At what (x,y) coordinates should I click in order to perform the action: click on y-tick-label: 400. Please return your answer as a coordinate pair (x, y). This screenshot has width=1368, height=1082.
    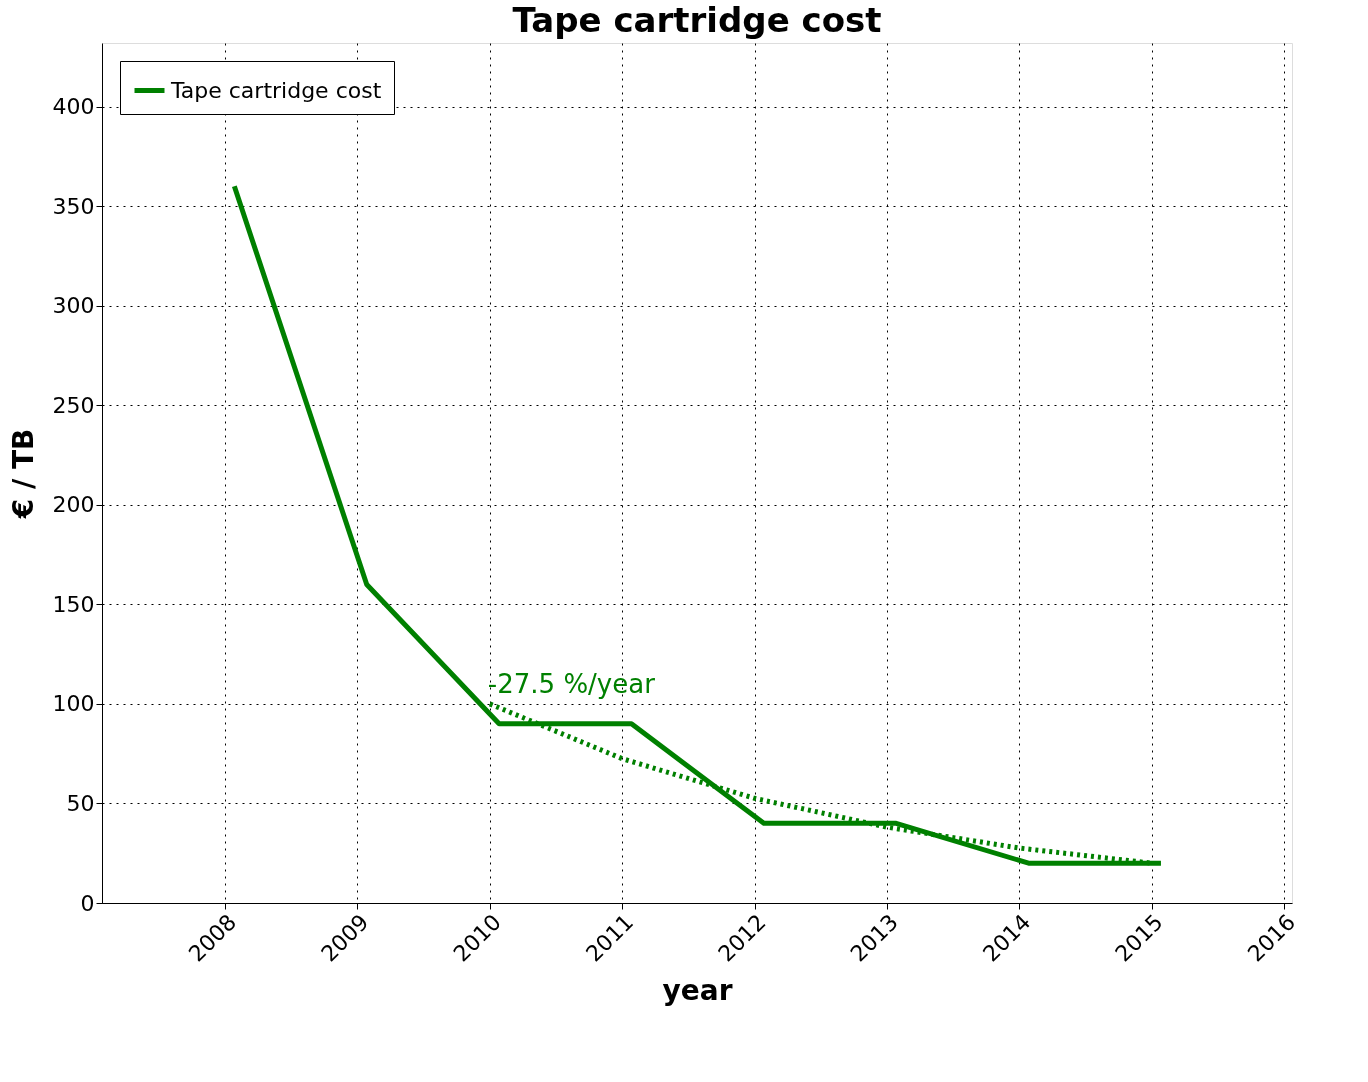
    Looking at the image, I should click on (73, 107).